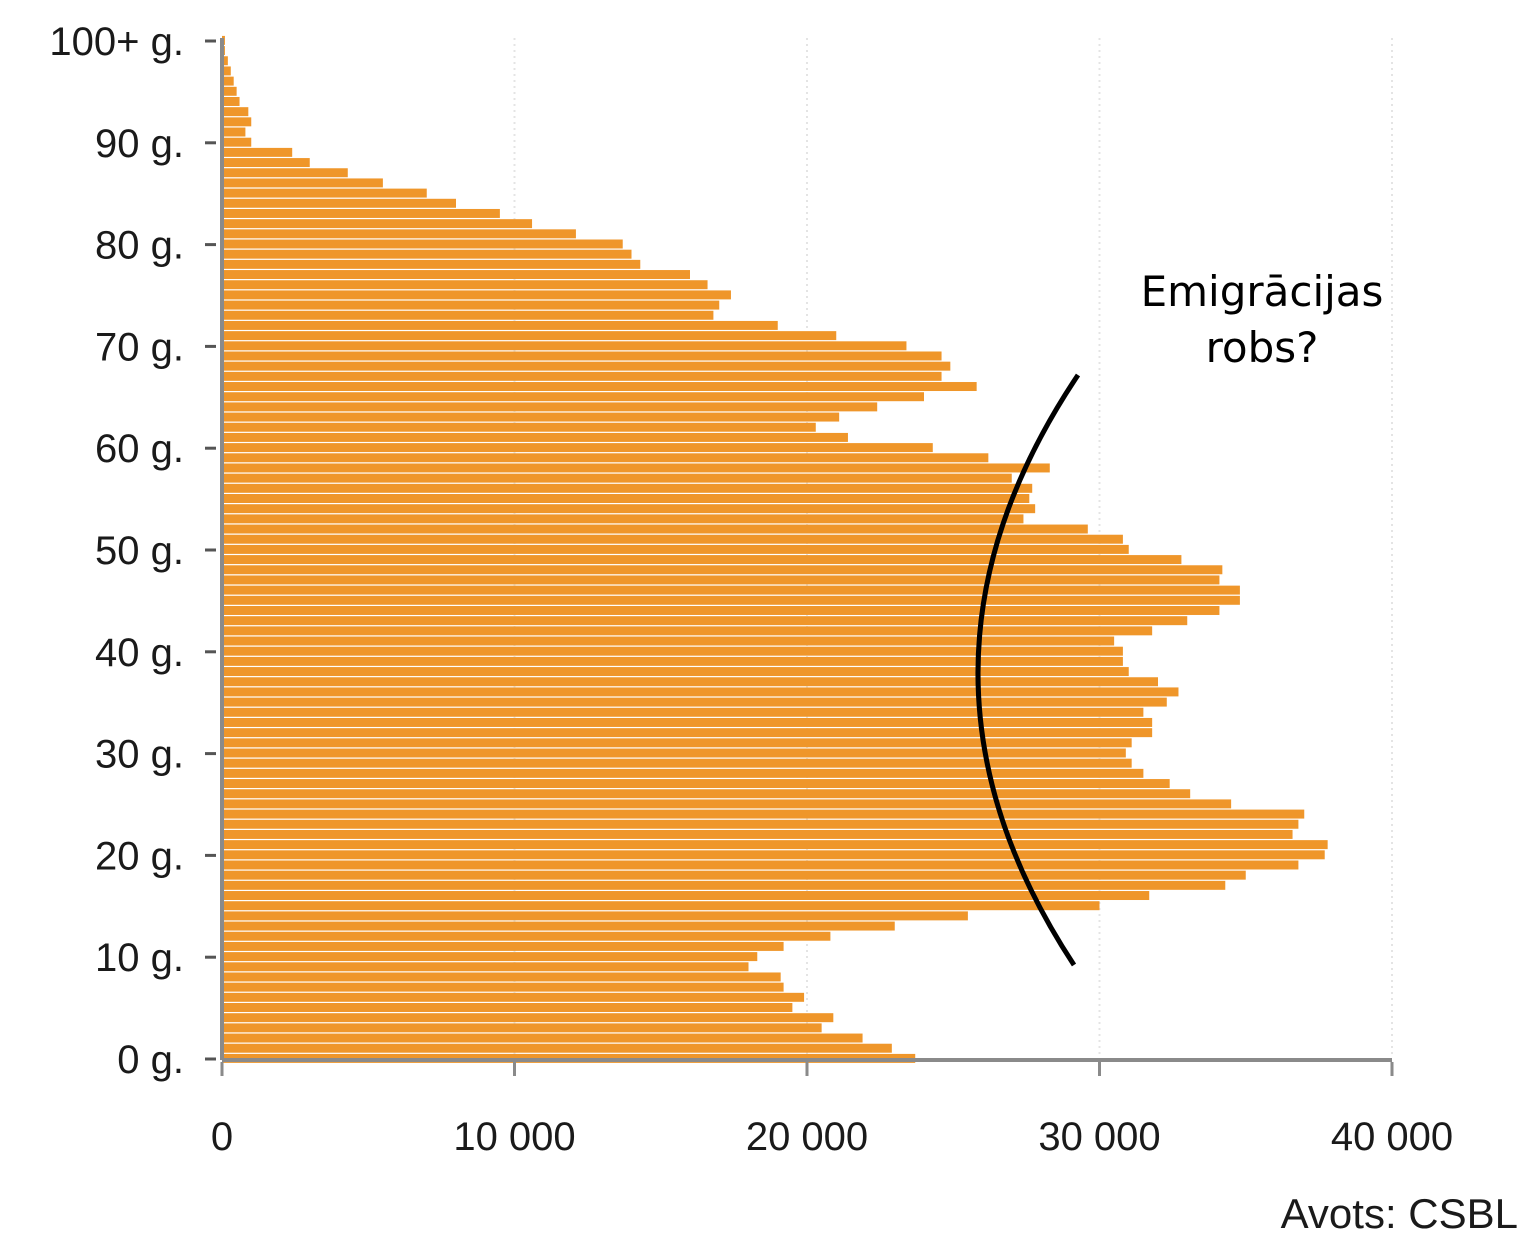 This screenshot has height=1238, width=1528. I want to click on y-tick-label: 10 g., so click(139, 958).